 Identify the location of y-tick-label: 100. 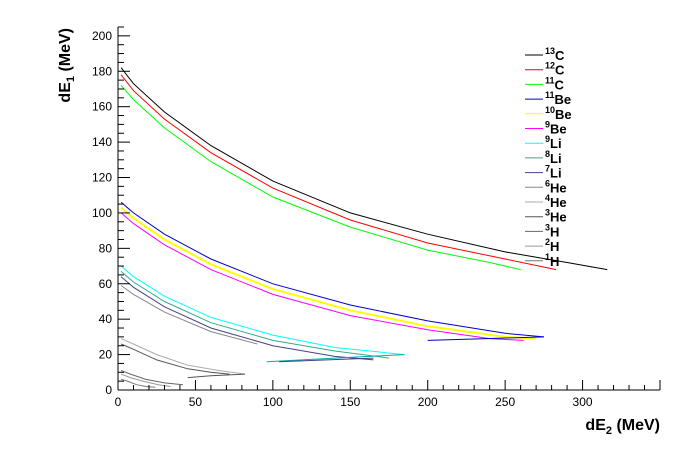
(102, 213).